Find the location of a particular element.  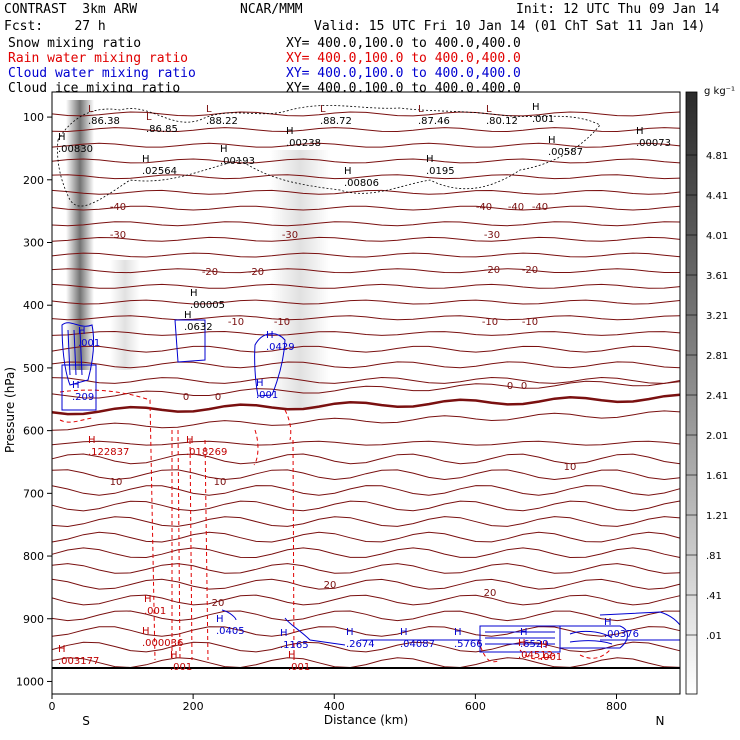

y-tick-label: 800 is located at coordinates (33, 556).